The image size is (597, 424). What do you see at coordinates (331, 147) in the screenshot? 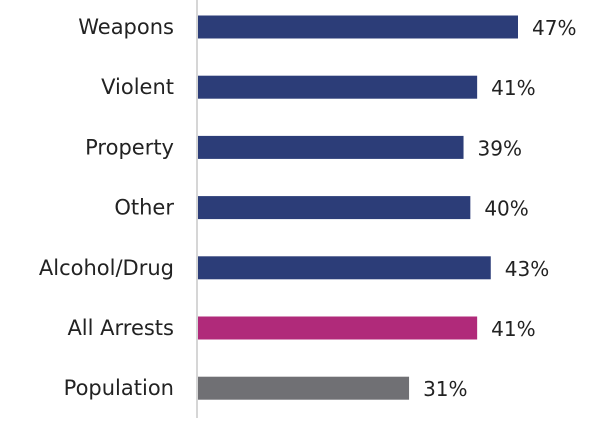
I see `bar-property` at bounding box center [331, 147].